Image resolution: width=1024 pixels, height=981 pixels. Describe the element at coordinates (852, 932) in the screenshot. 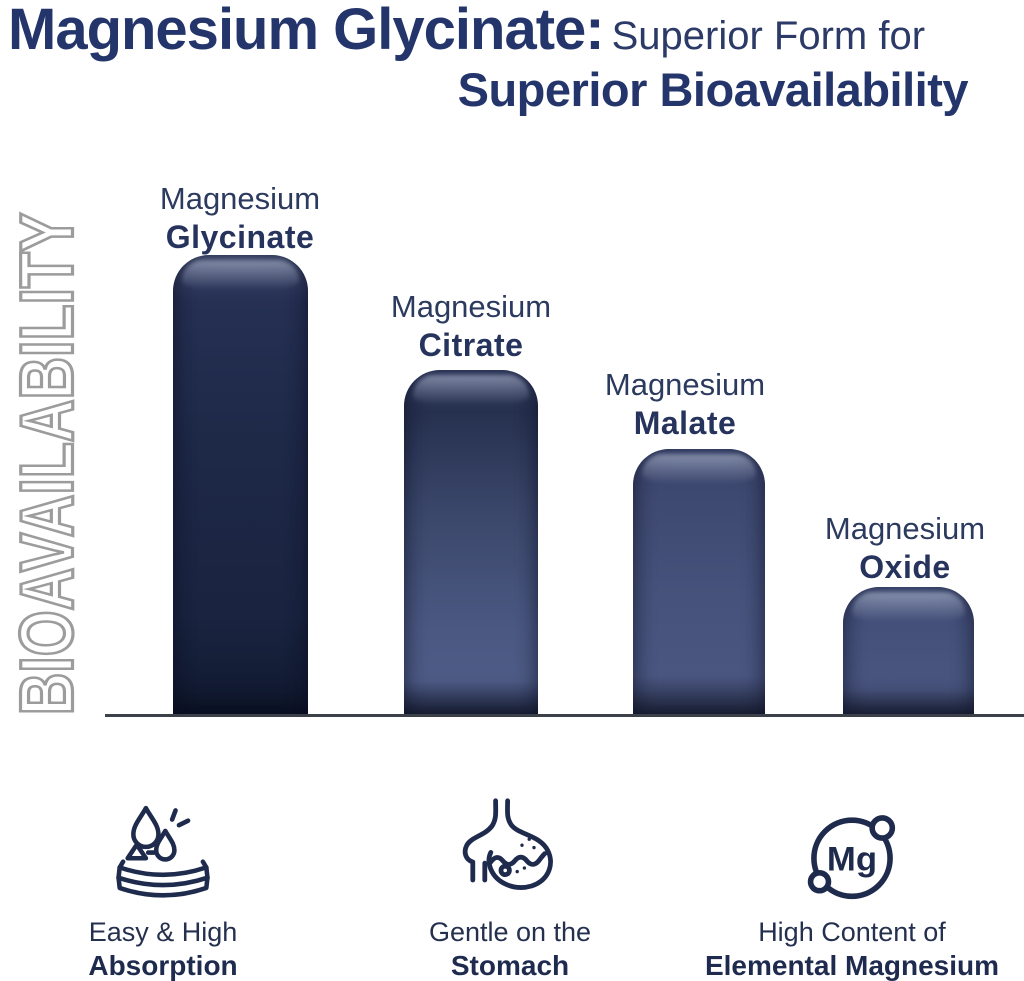

I see `feature-caption-line1: High Content of` at that location.